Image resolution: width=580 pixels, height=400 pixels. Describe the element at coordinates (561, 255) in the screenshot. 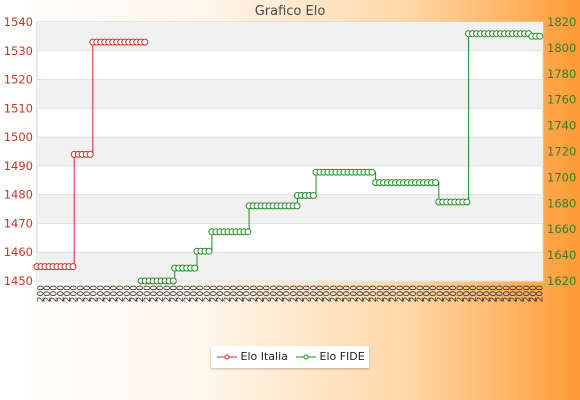

I see `y-right-tick-label: 1640` at that location.